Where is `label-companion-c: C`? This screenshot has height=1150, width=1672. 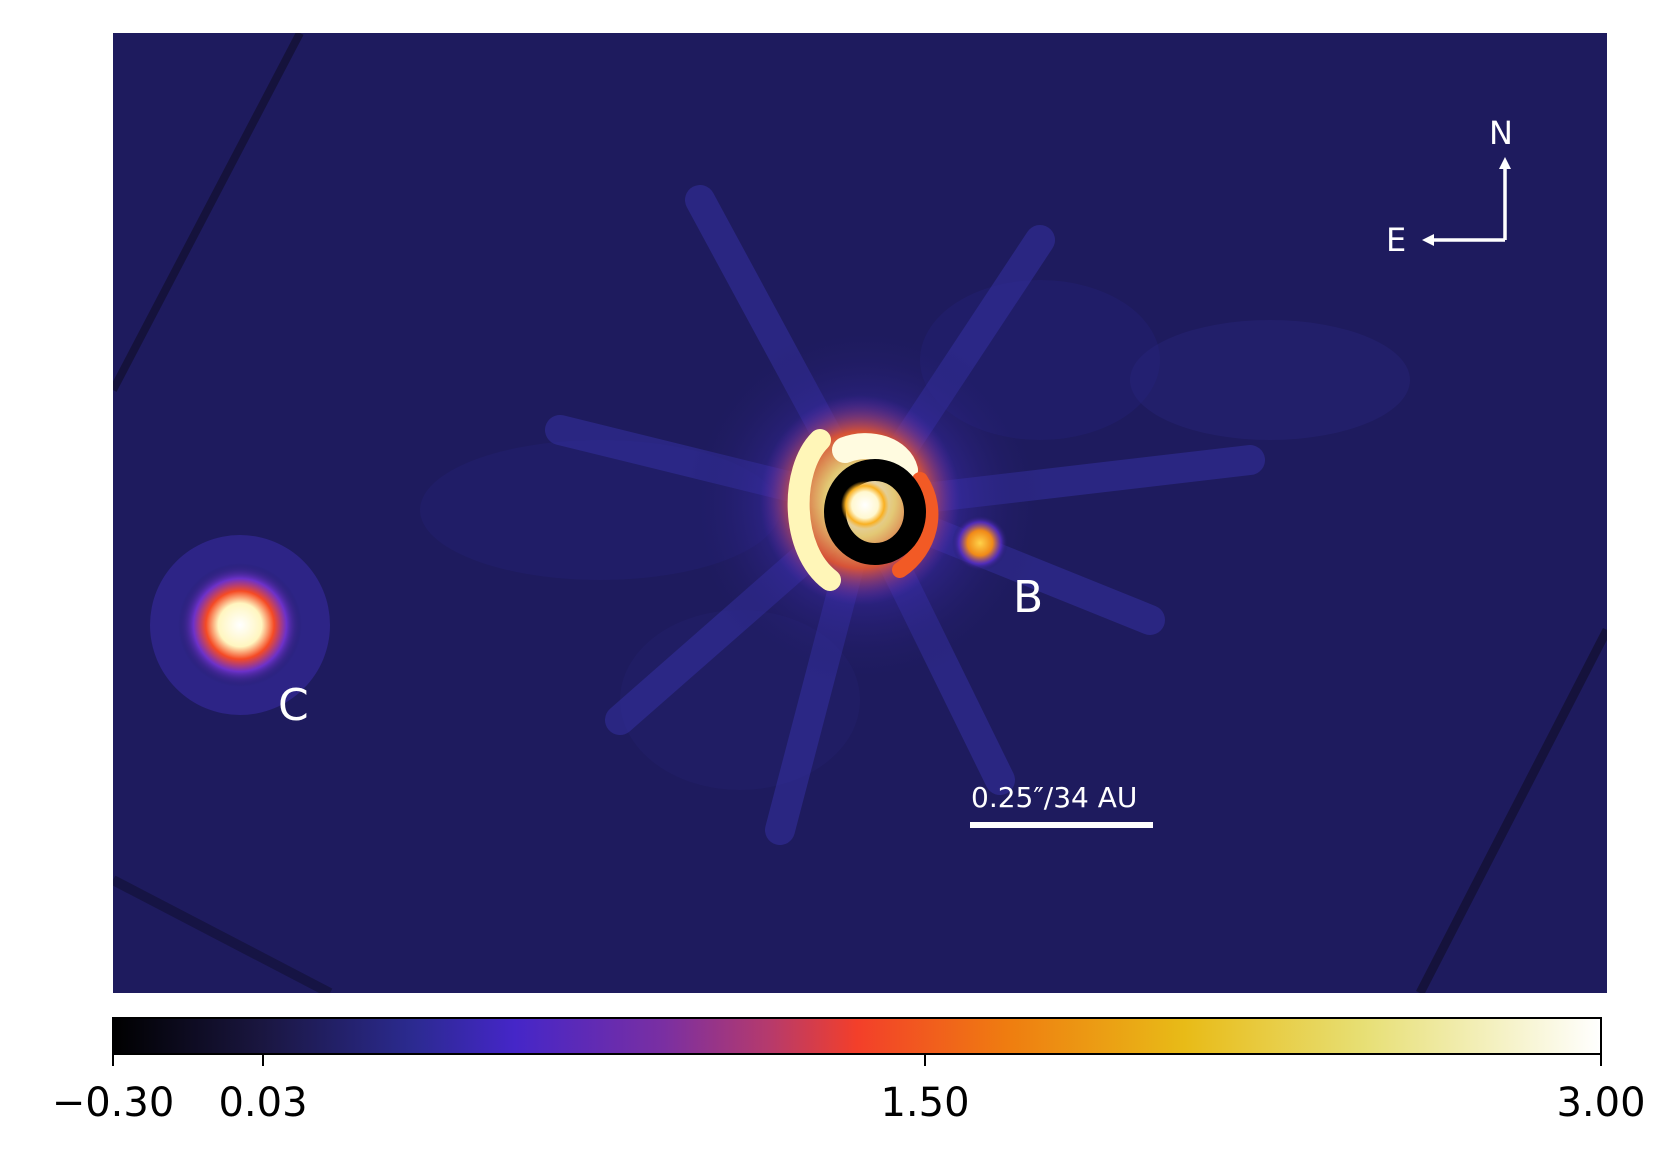 label-companion-c: C is located at coordinates (293, 705).